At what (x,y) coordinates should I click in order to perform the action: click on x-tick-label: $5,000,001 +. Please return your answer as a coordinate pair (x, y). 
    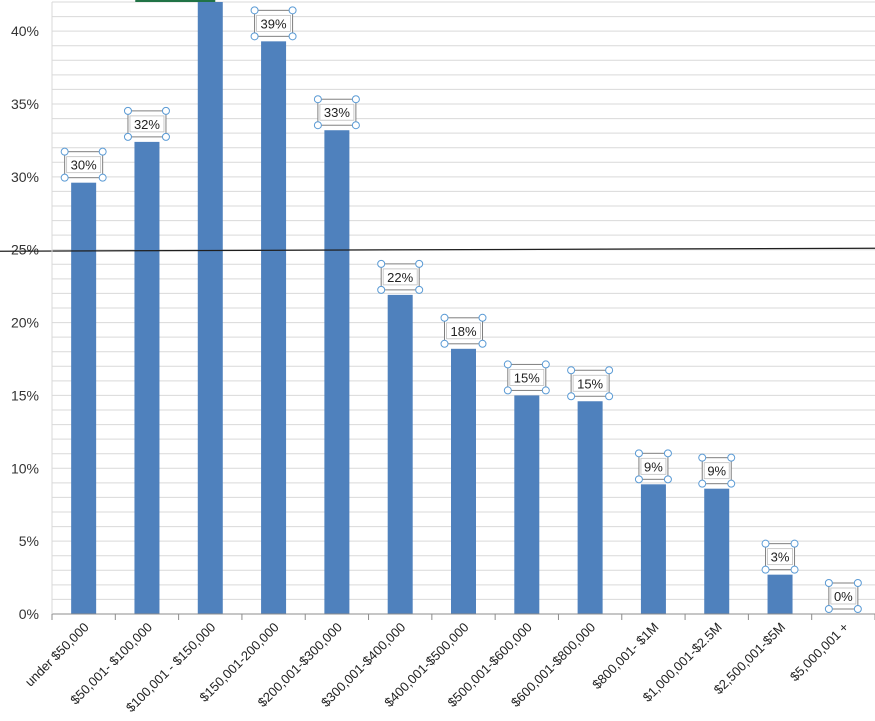
    Looking at the image, I should click on (819, 652).